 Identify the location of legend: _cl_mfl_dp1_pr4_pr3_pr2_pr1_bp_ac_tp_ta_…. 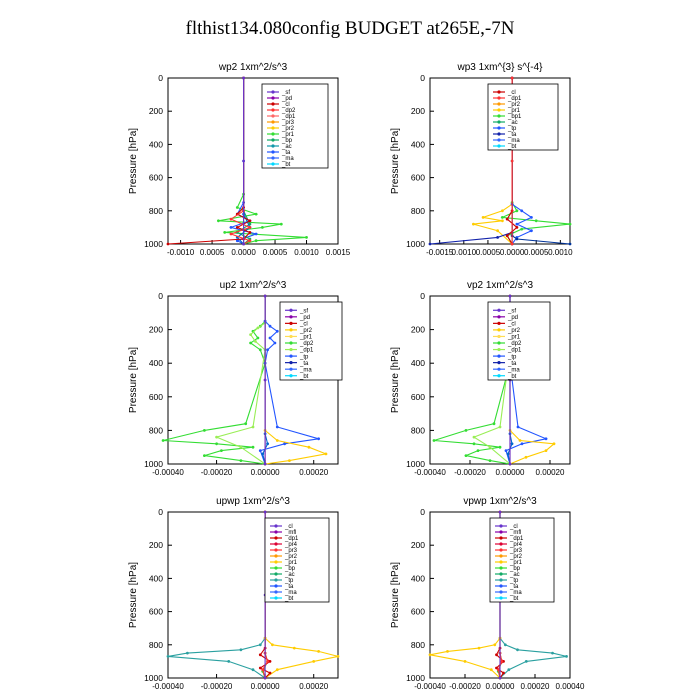
(522, 560).